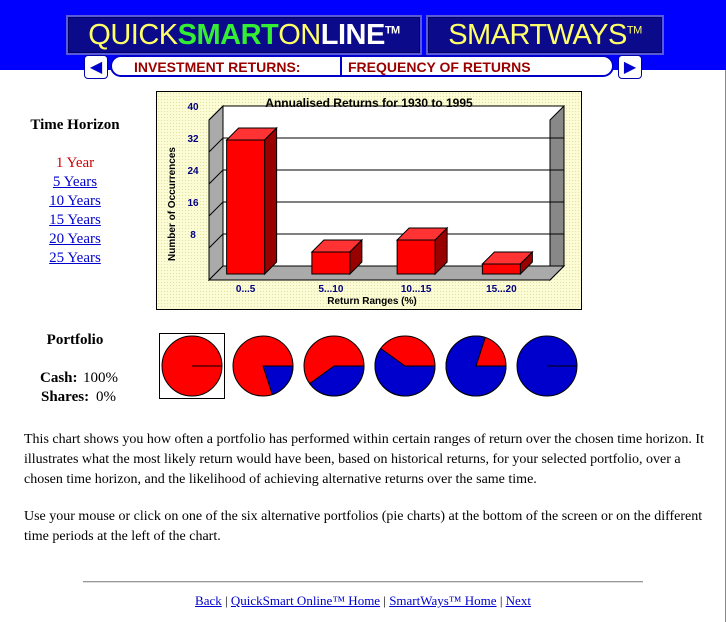  I want to click on left-arrow-icon: ◀, so click(96, 67).